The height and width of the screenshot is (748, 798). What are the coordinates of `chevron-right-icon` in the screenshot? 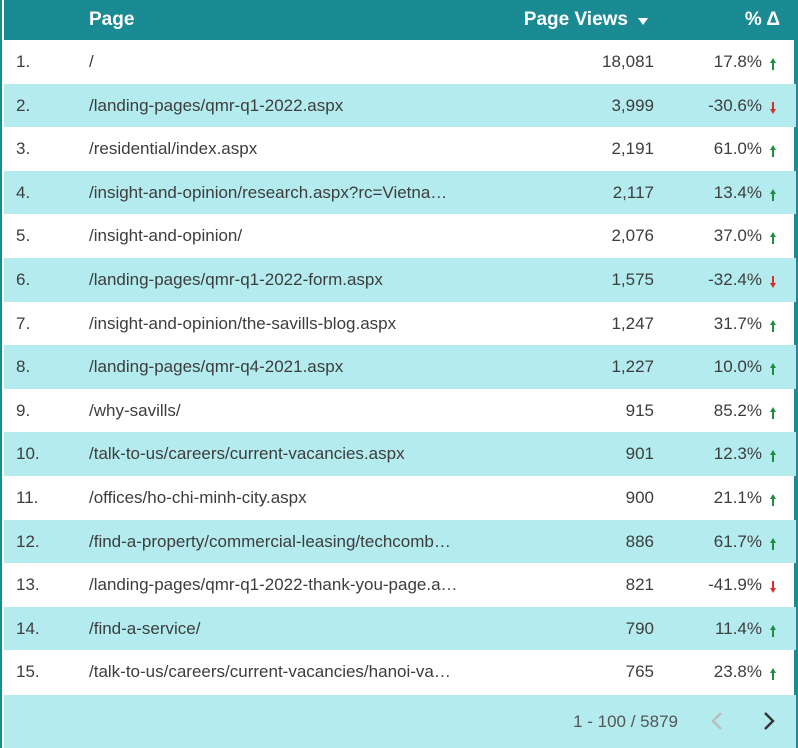 It's located at (769, 721).